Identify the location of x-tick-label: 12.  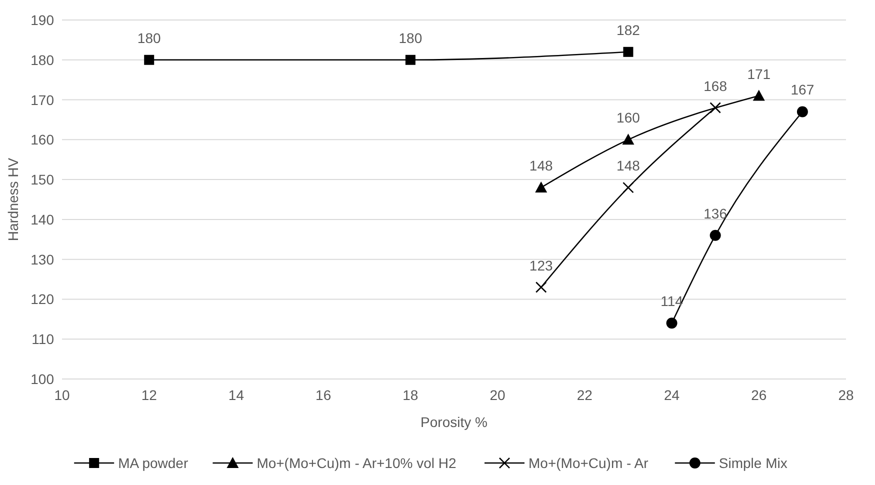
(149, 395).